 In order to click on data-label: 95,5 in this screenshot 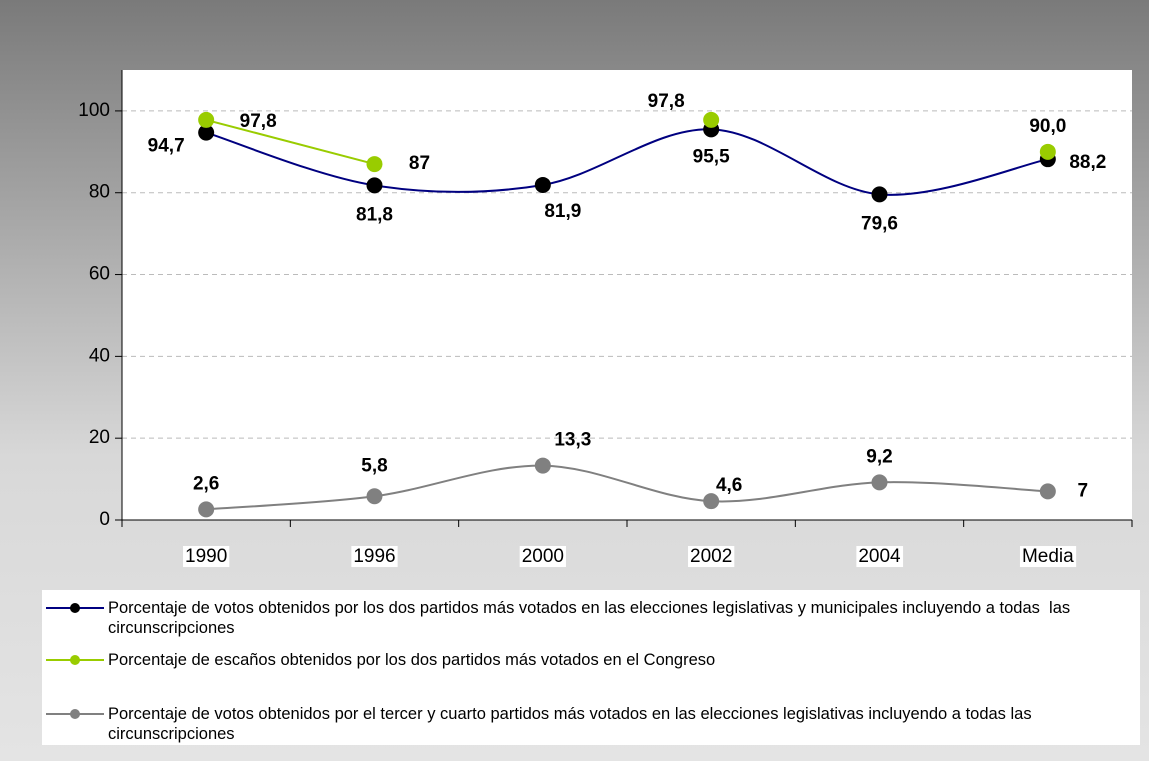, I will do `click(711, 156)`.